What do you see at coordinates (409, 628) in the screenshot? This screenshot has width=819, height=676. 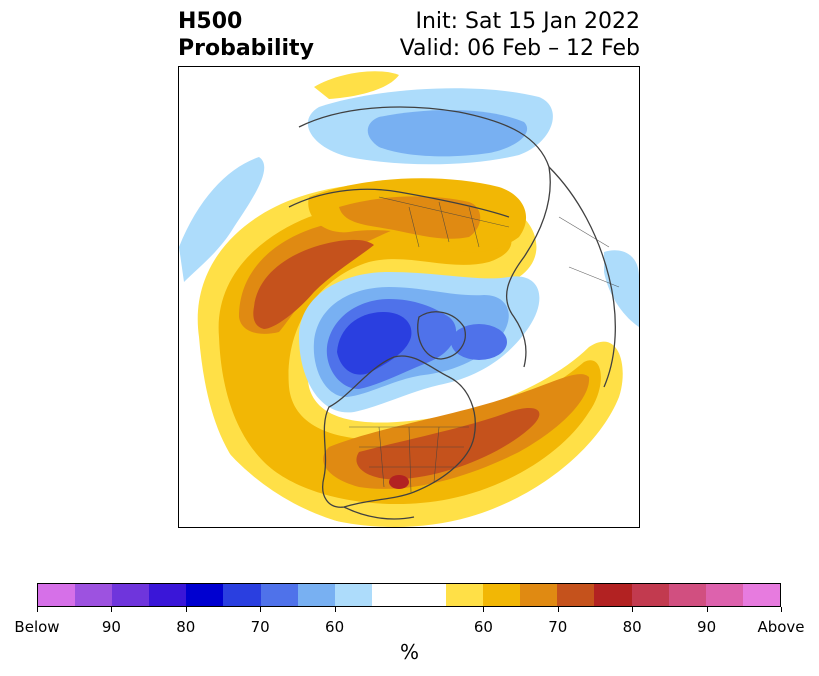 I see `colorbar-tick-labels: Below 90 80 70 60 60 70 80 90 Above` at bounding box center [409, 628].